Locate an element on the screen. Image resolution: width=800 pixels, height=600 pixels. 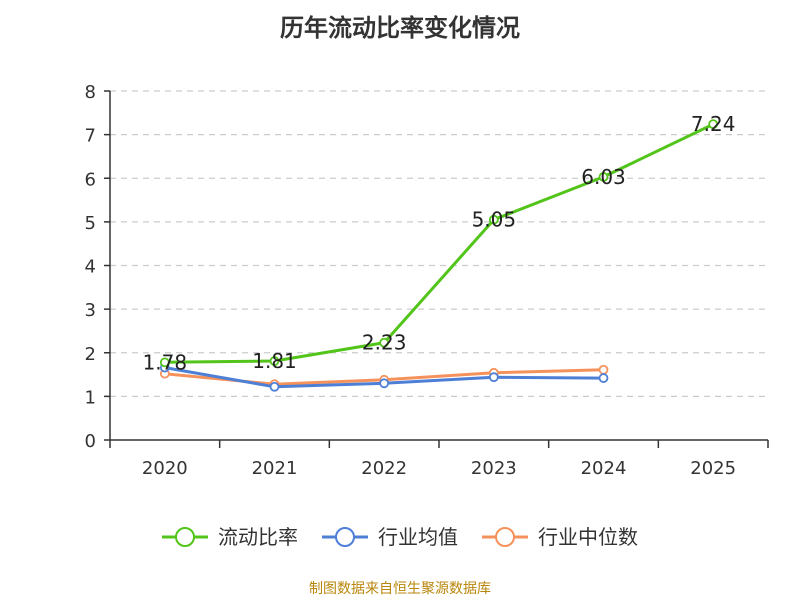
data-label: 5.05 is located at coordinates (494, 220).